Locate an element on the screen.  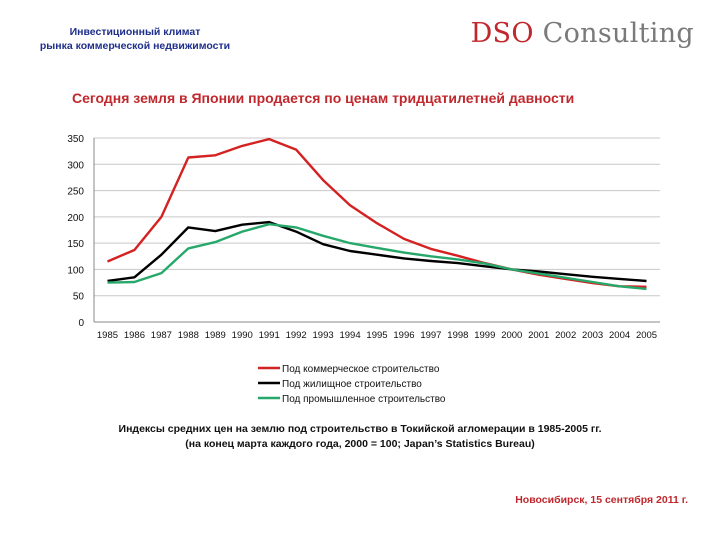
x-tick-label: 1998 is located at coordinates (457, 335).